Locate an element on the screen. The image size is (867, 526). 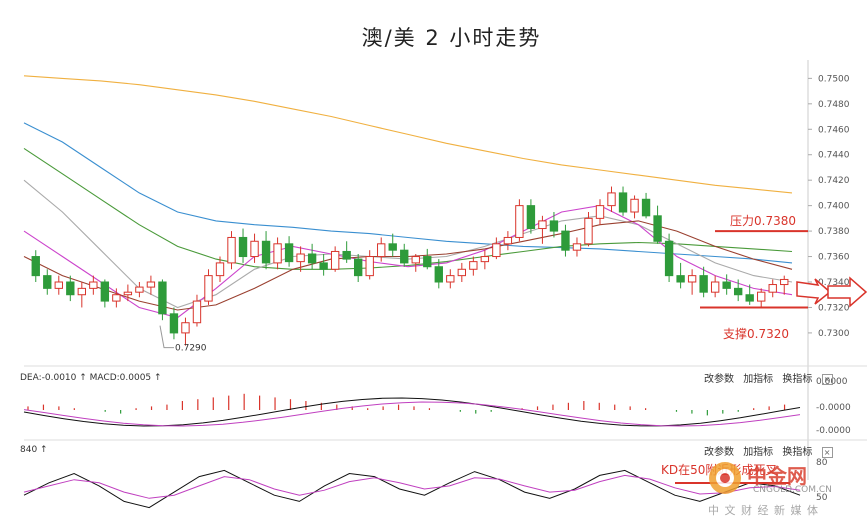
kd-label: 840 ↑ is located at coordinates (34, 450).